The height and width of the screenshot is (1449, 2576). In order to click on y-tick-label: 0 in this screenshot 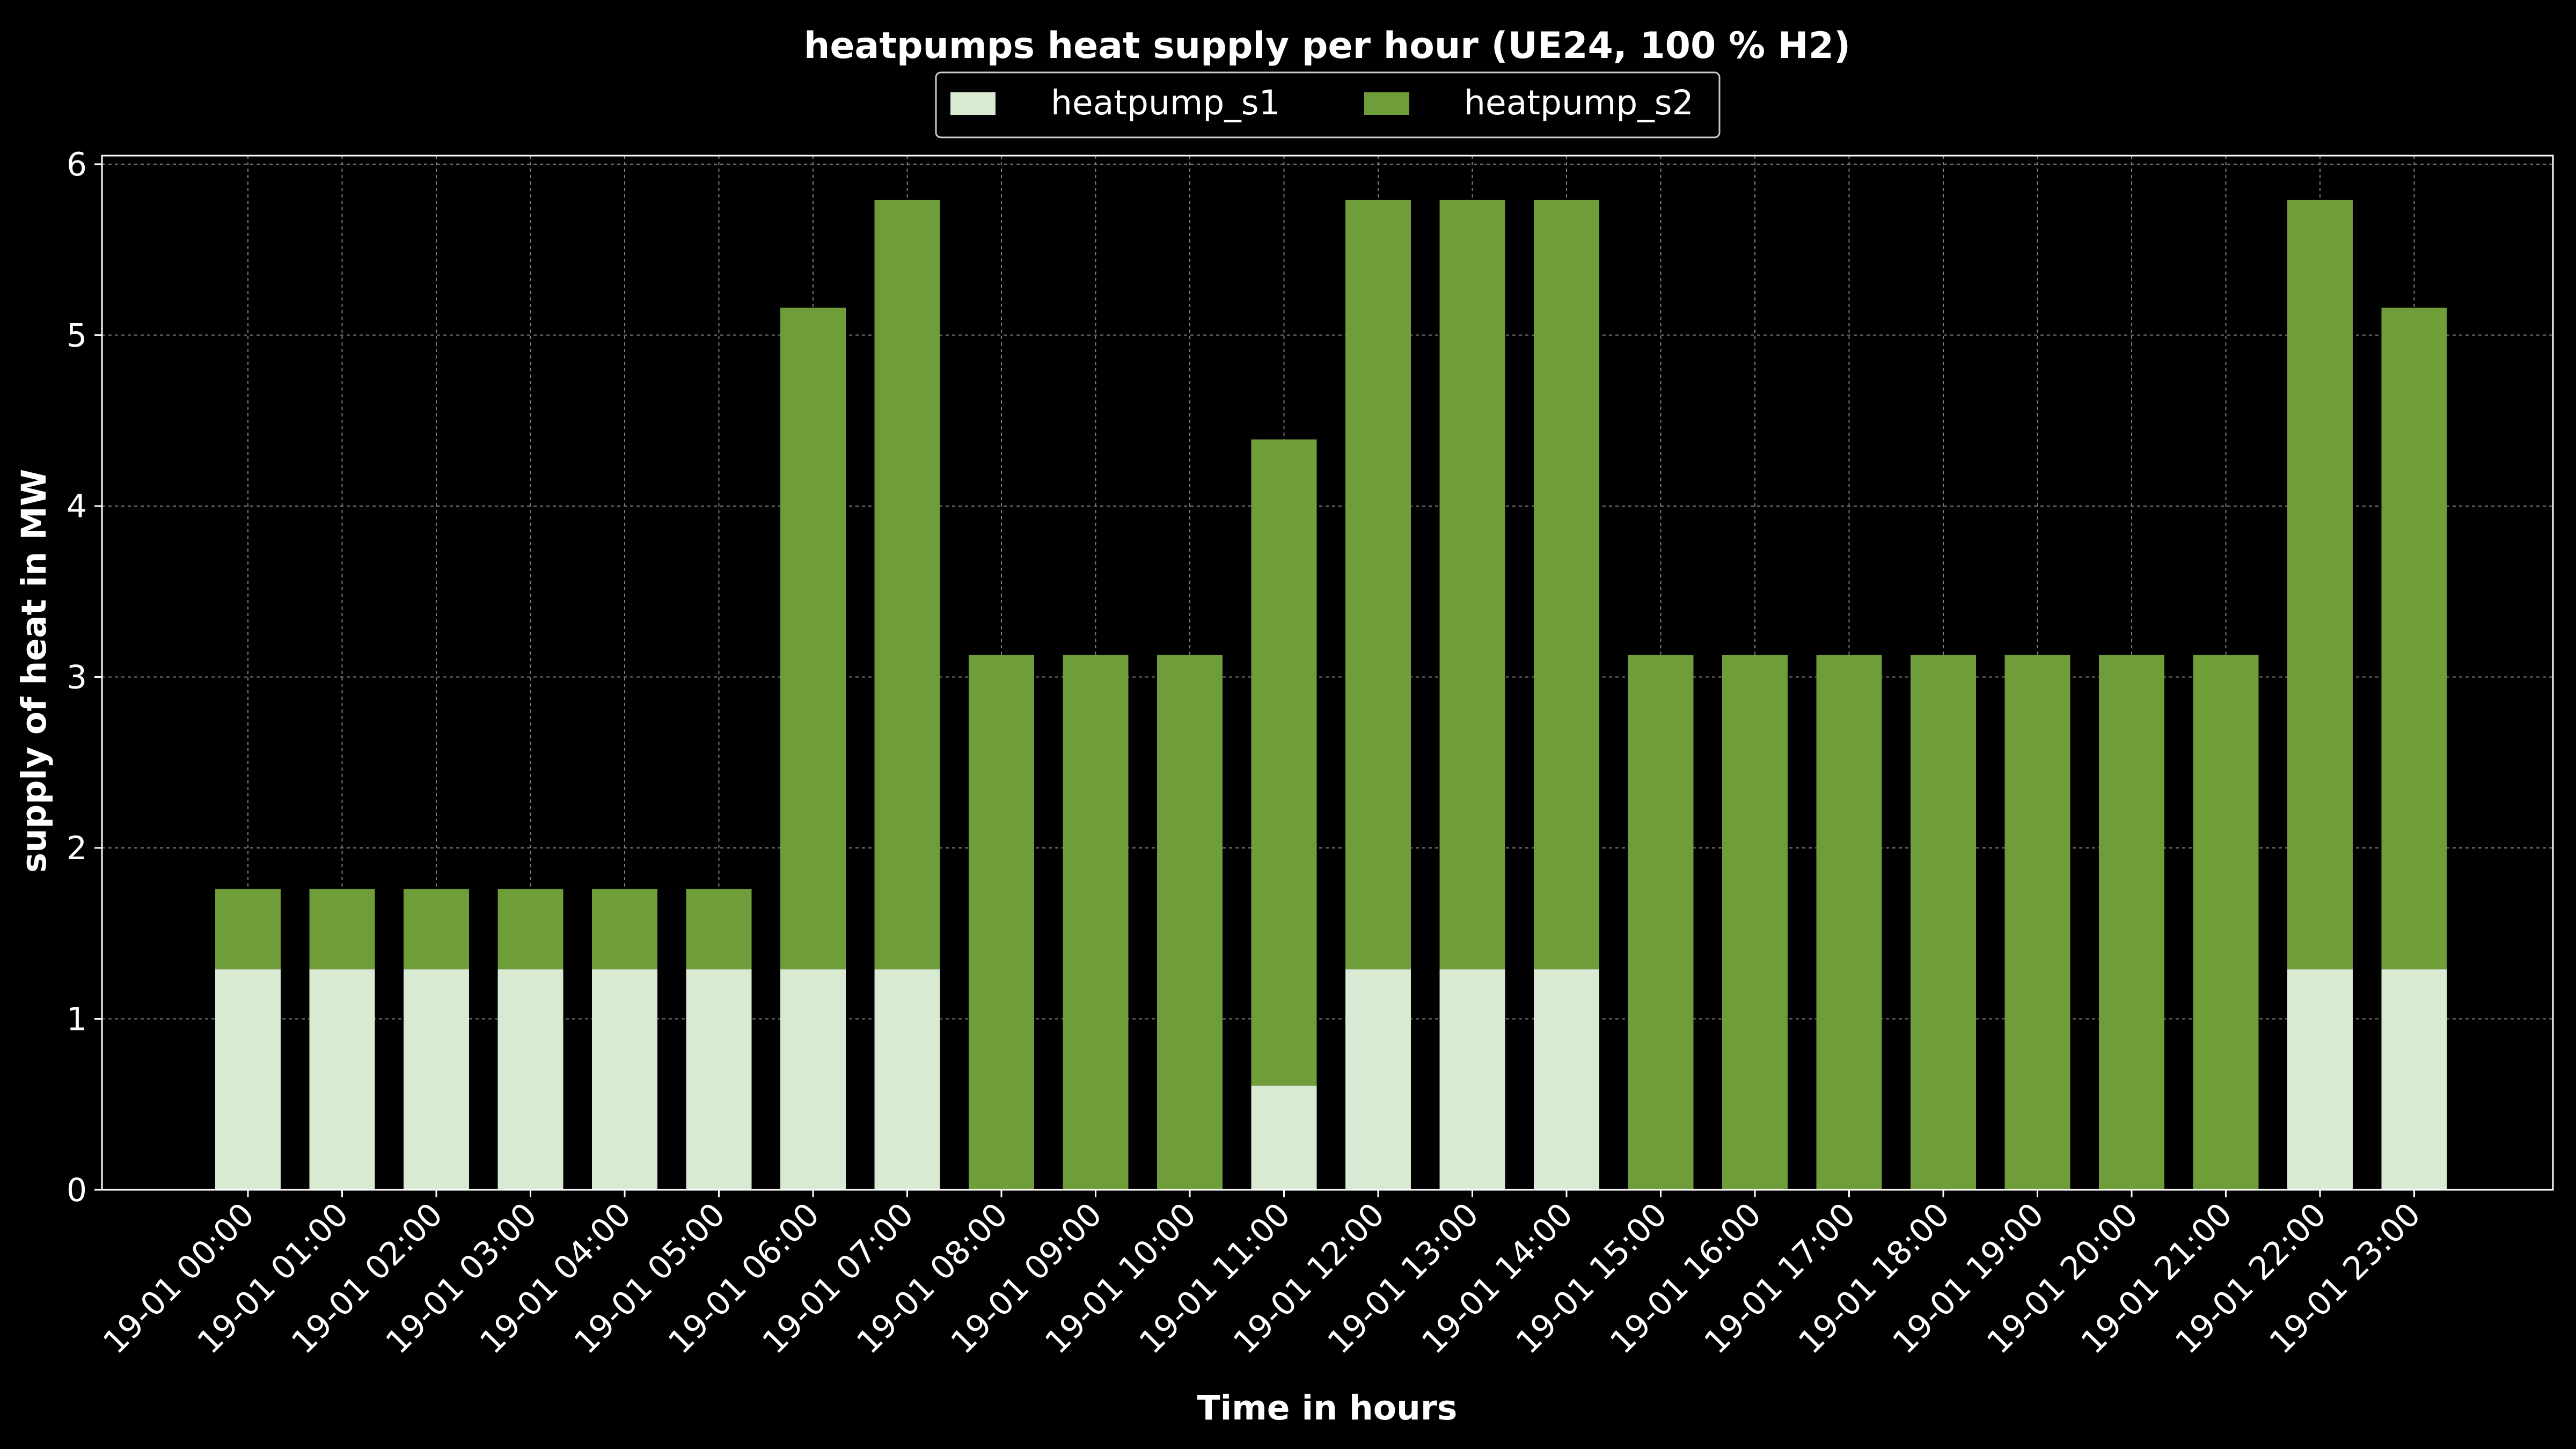, I will do `click(77, 1190)`.